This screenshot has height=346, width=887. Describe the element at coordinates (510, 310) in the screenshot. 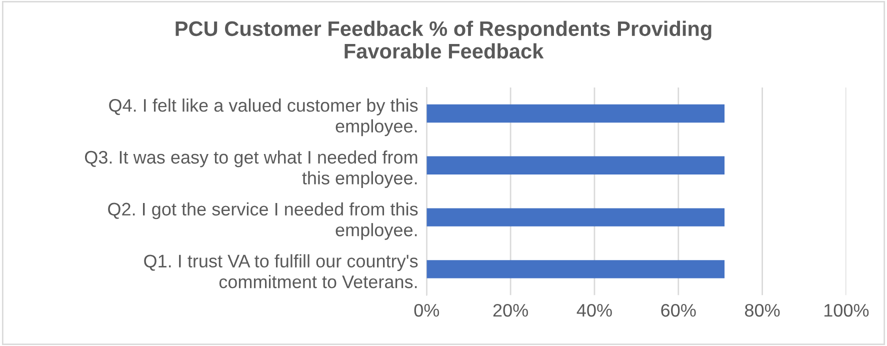

I see `x-tick-label: 20%` at that location.